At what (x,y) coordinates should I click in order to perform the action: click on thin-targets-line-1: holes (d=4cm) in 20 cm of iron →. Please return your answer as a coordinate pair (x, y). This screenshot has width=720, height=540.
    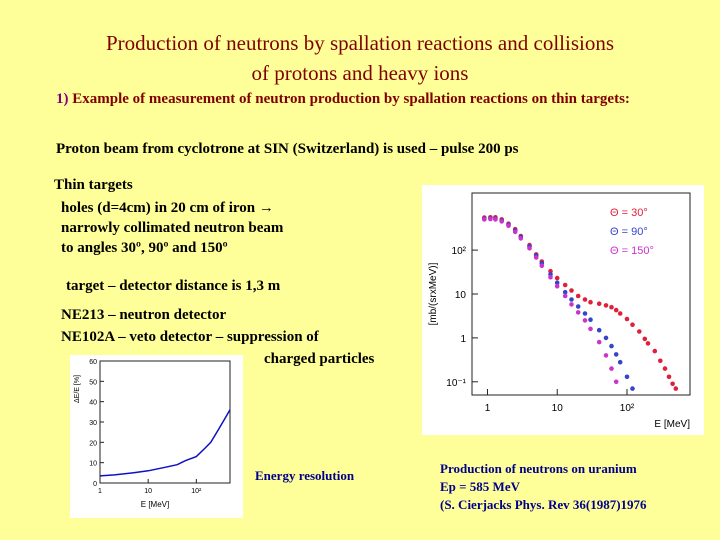
    Looking at the image, I should click on (167, 208).